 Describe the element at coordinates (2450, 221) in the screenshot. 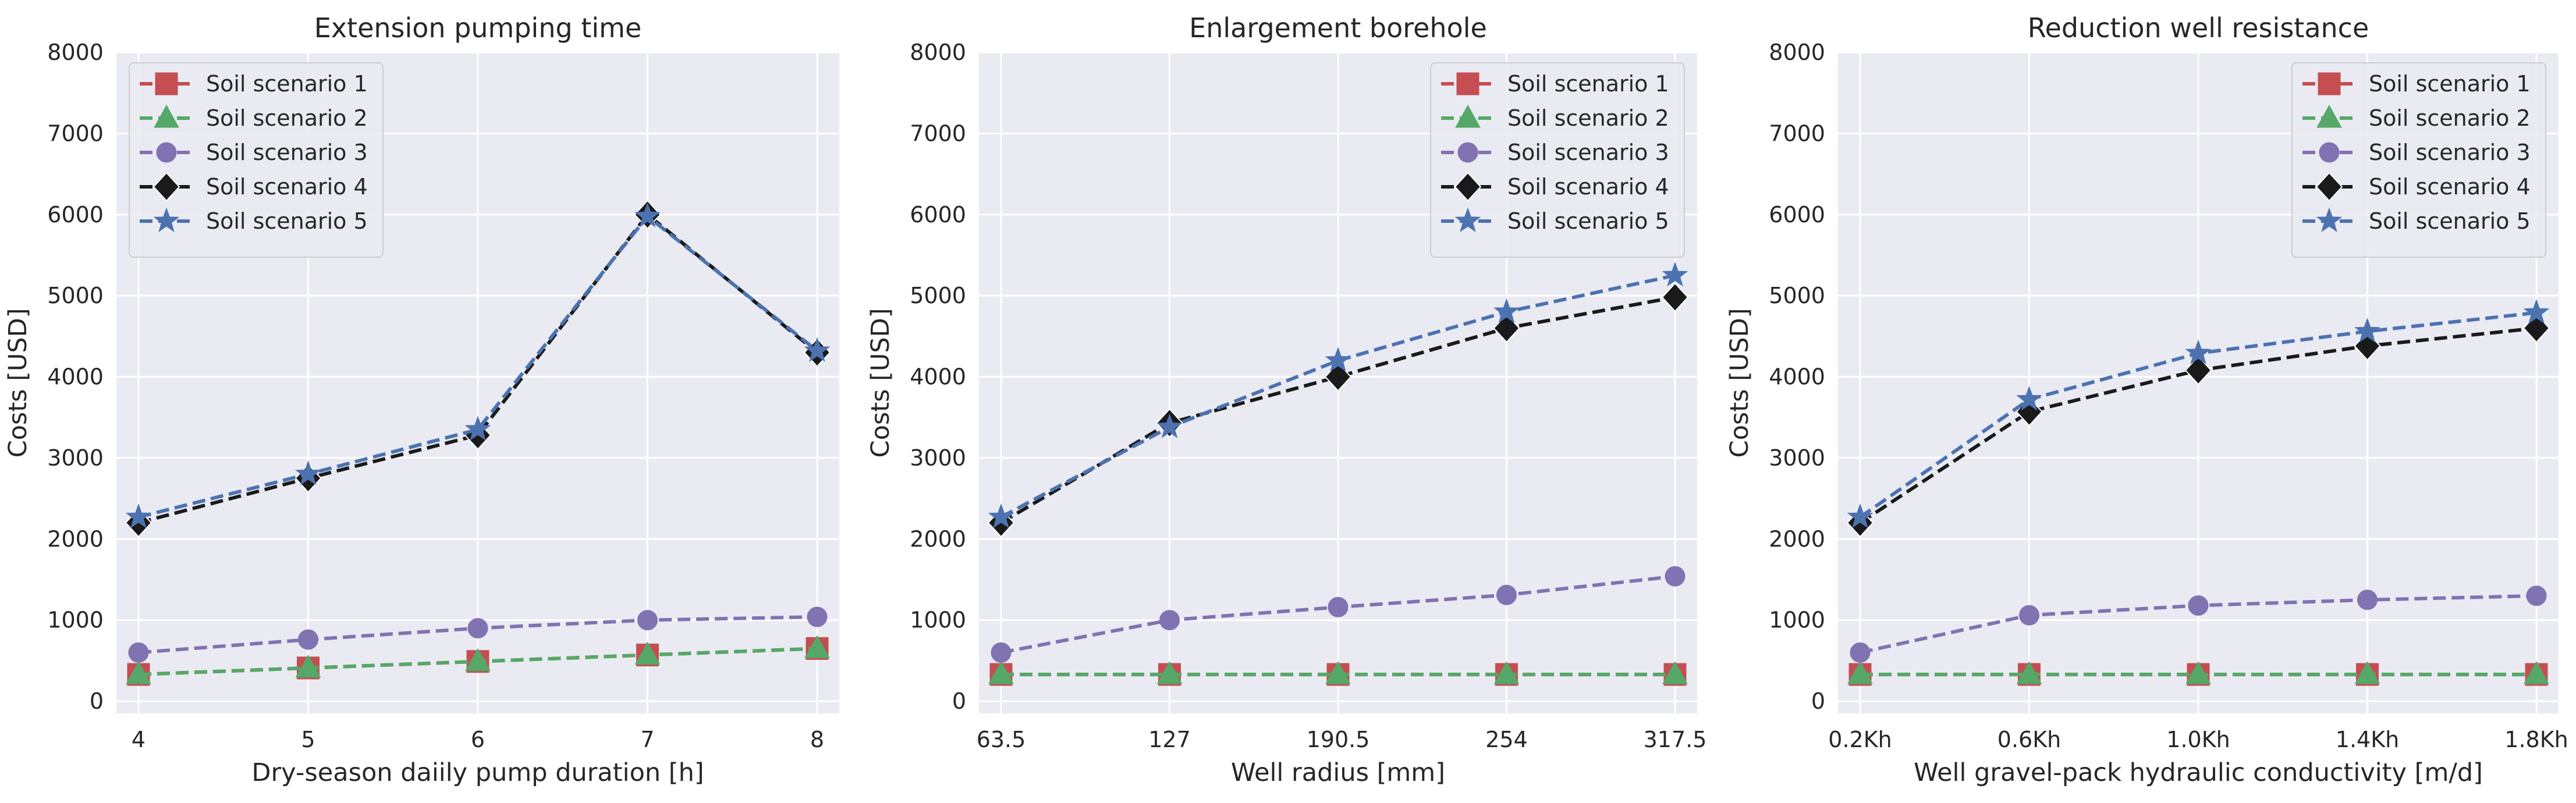

I see `legend-label: Soil scenario 5` at that location.